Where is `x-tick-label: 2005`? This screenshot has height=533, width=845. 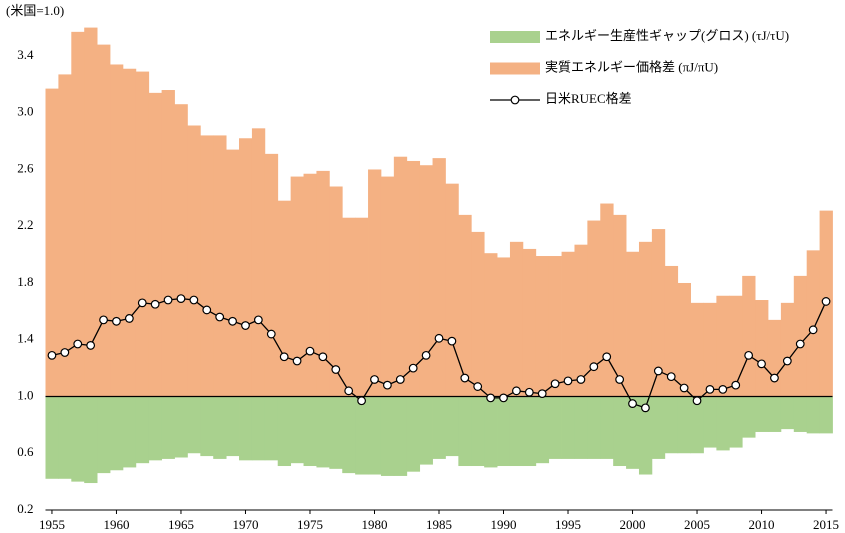
x-tick-label: 2005 is located at coordinates (697, 524).